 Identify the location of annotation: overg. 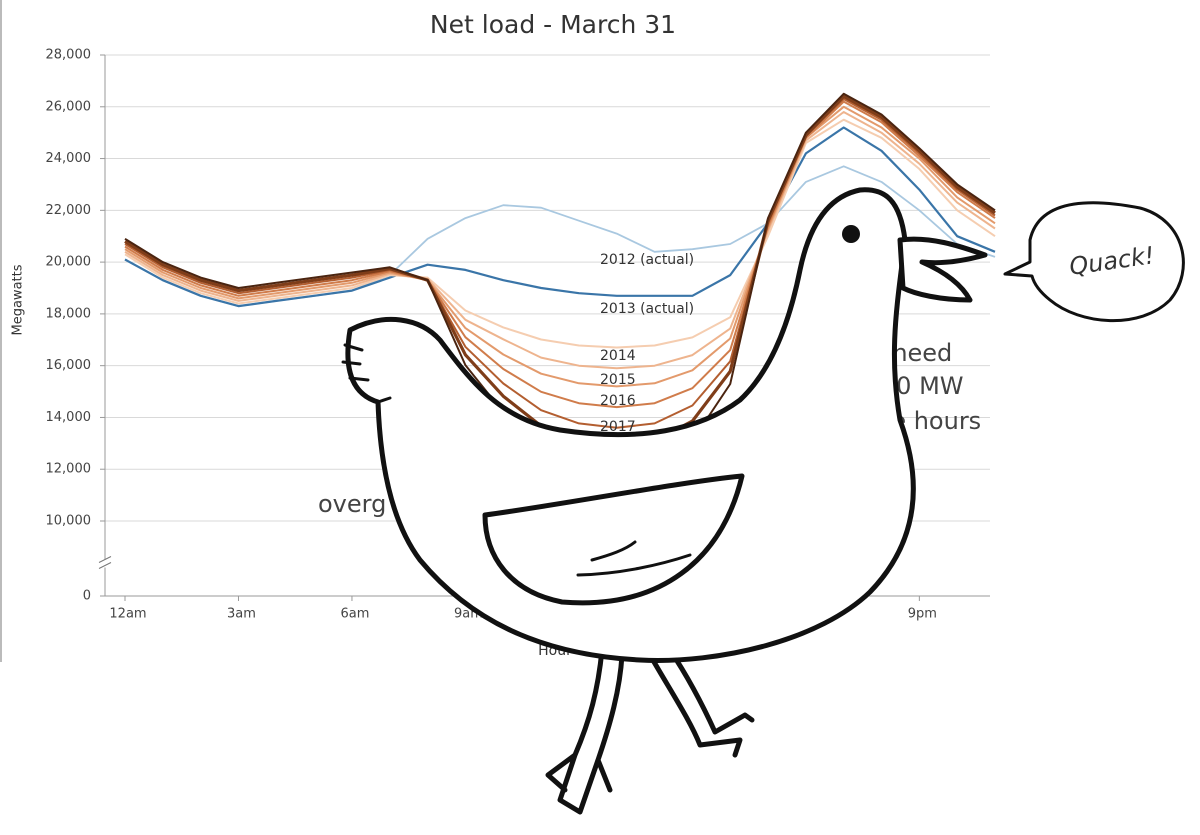
(352, 504).